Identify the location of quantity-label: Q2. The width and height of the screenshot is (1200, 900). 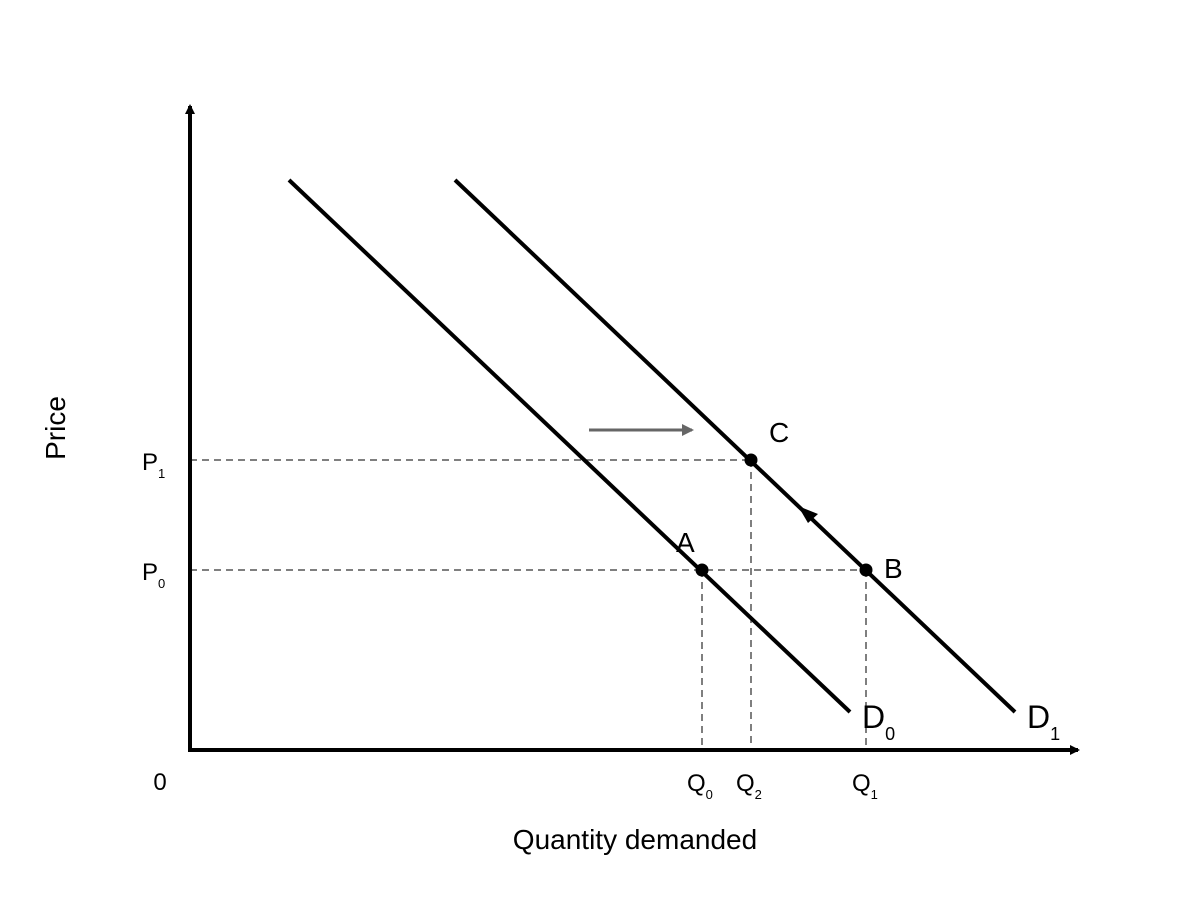
(749, 786).